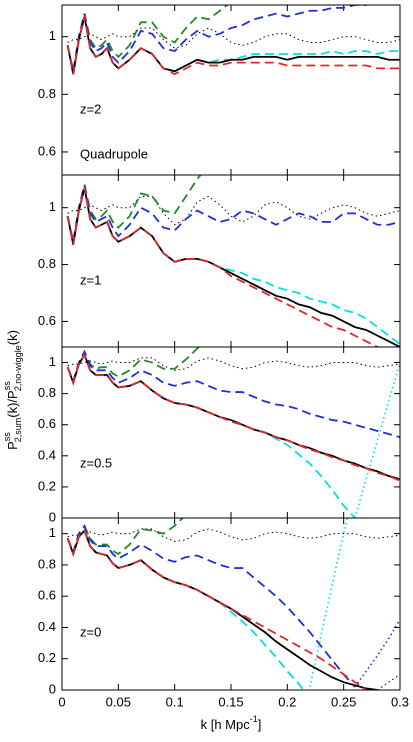  Describe the element at coordinates (175, 701) in the screenshot. I see `x-tick-label: 0.1` at that location.